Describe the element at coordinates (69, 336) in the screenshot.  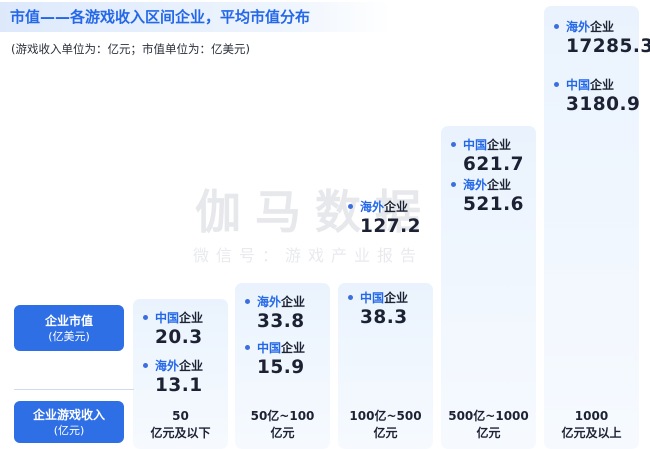
I see `market-cap-unit: (亿美元)` at that location.